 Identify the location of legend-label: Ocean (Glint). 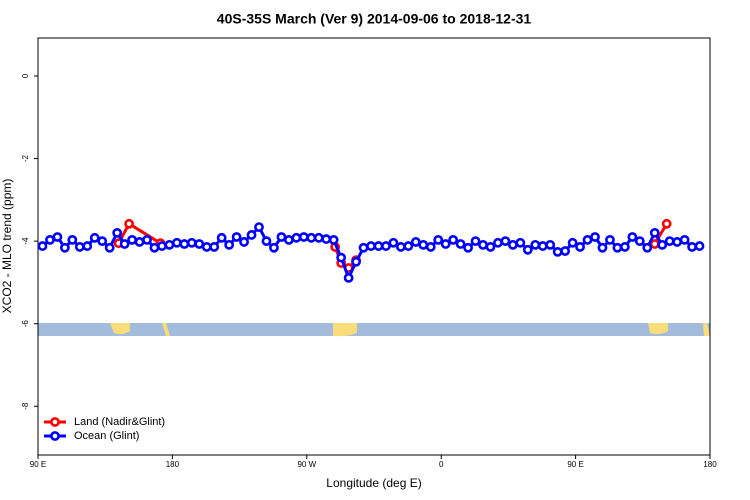
(106, 436).